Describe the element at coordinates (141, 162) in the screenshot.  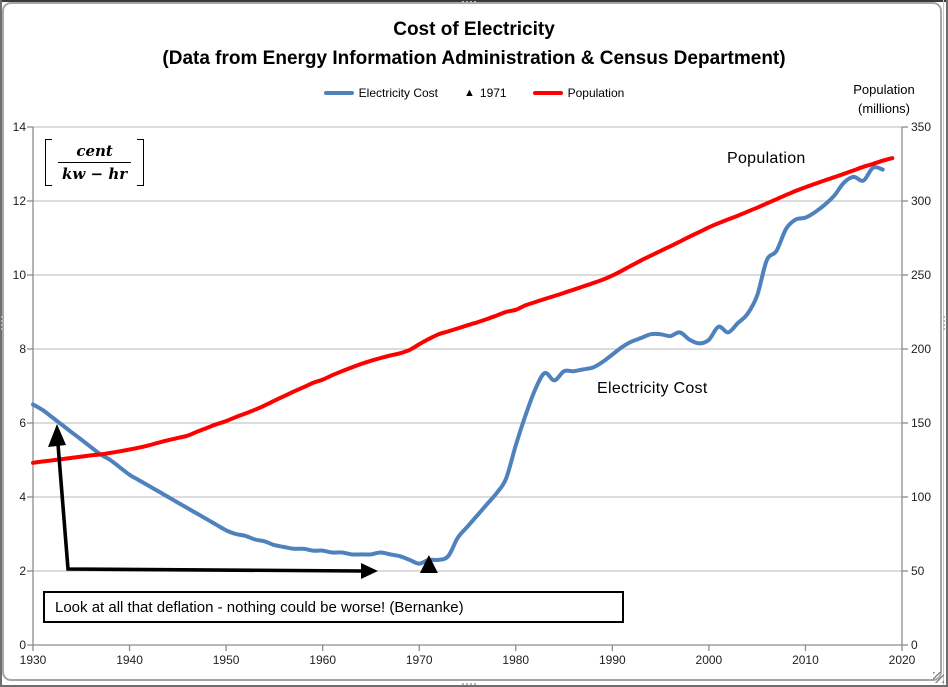
I see `right-bracket` at that location.